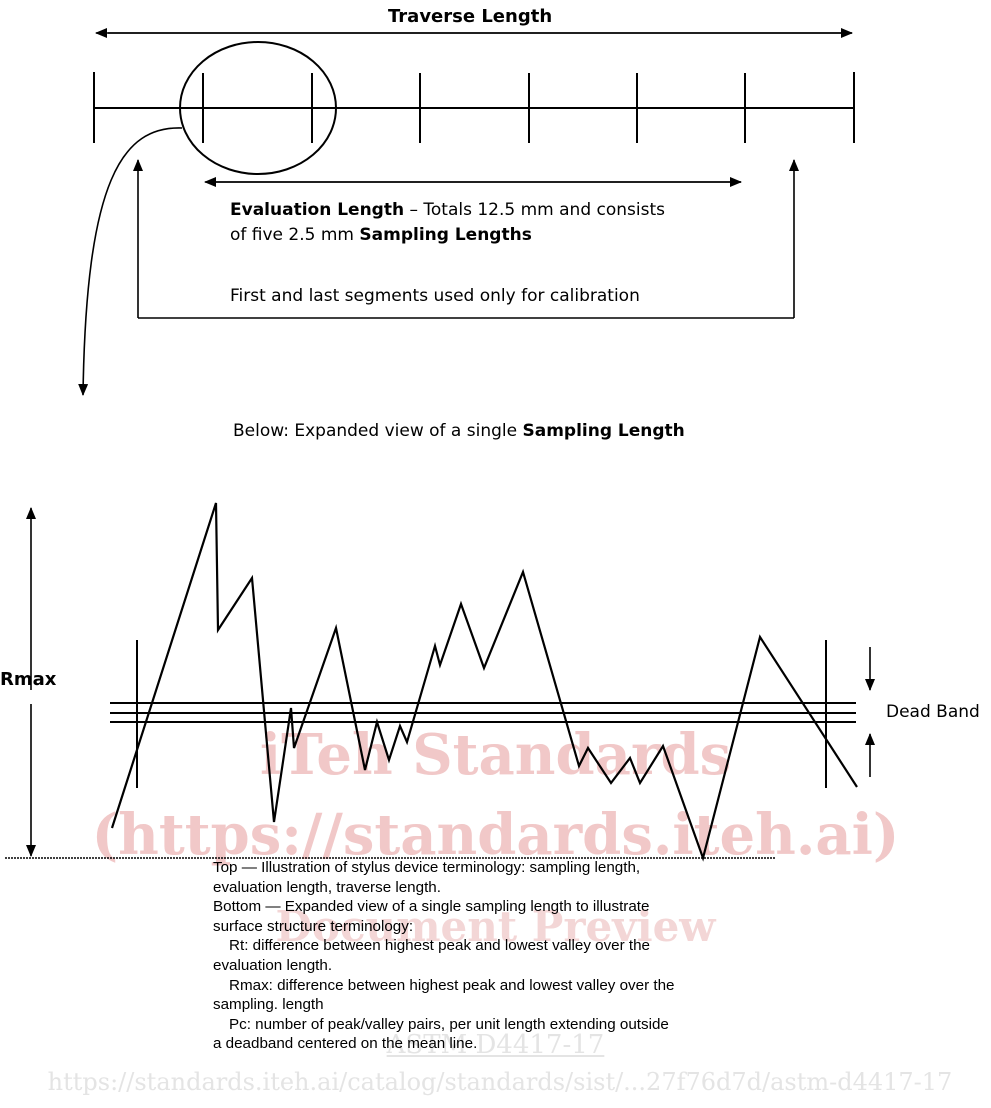  Describe the element at coordinates (313, 926) in the screenshot. I see `caption-line-4: surface structure terminology:` at that location.